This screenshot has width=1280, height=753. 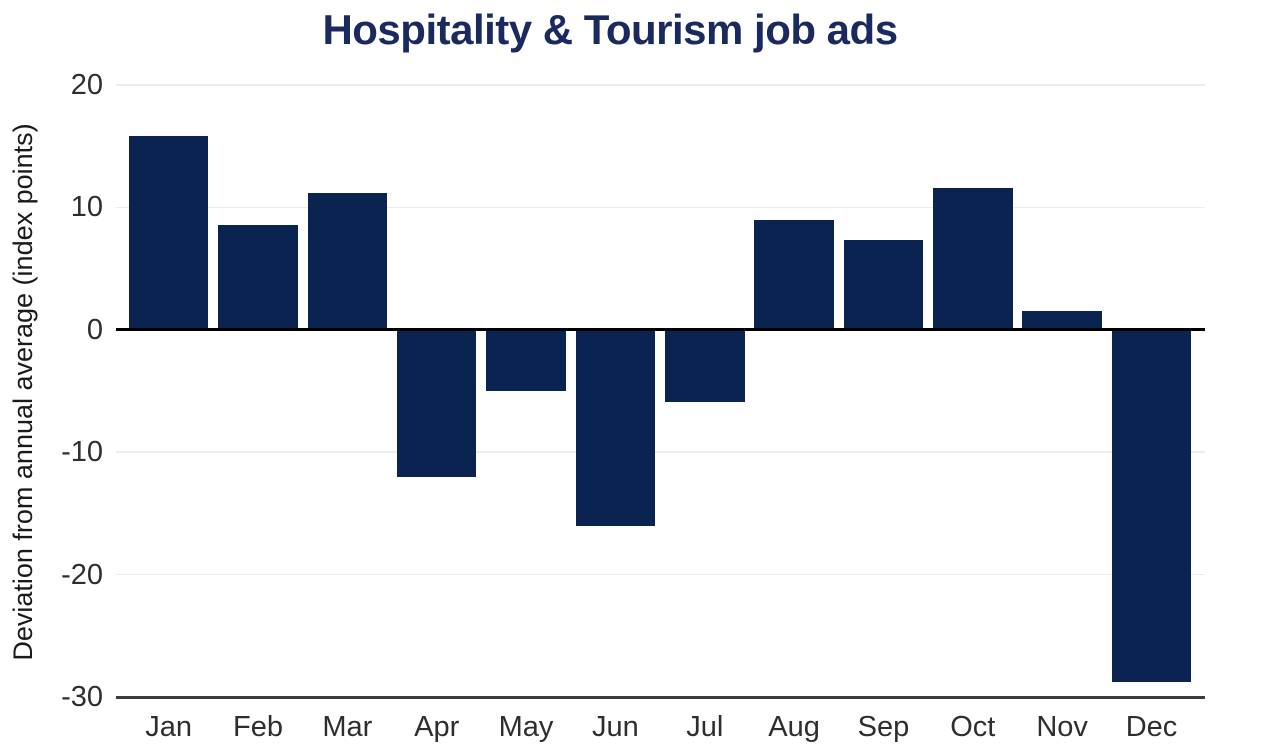 I want to click on x-tick-label-feb: Feb, so click(x=258, y=727).